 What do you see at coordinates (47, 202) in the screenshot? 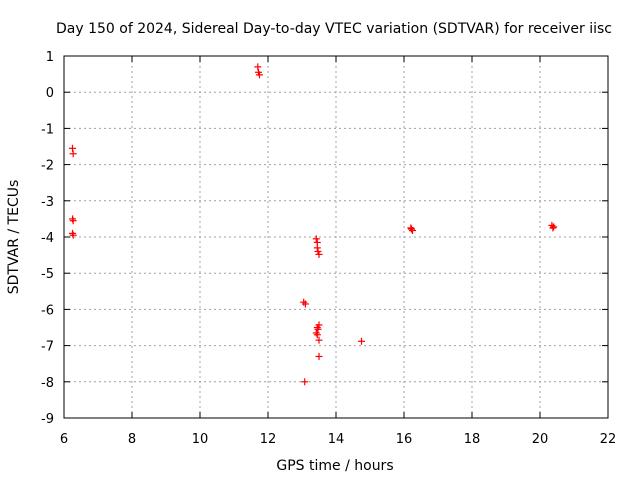
I see `y-tick-label: -3` at bounding box center [47, 202].